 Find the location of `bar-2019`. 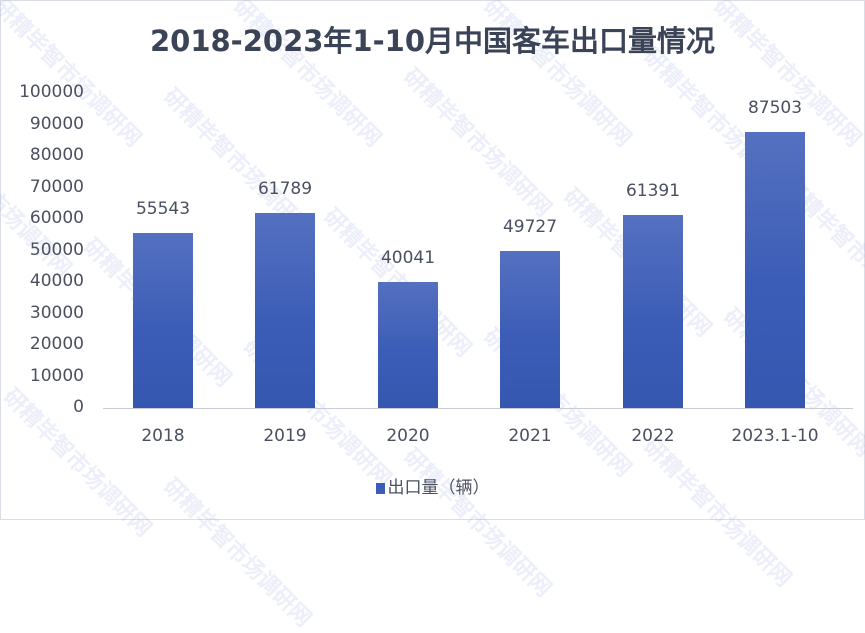

bar-2019 is located at coordinates (285, 310).